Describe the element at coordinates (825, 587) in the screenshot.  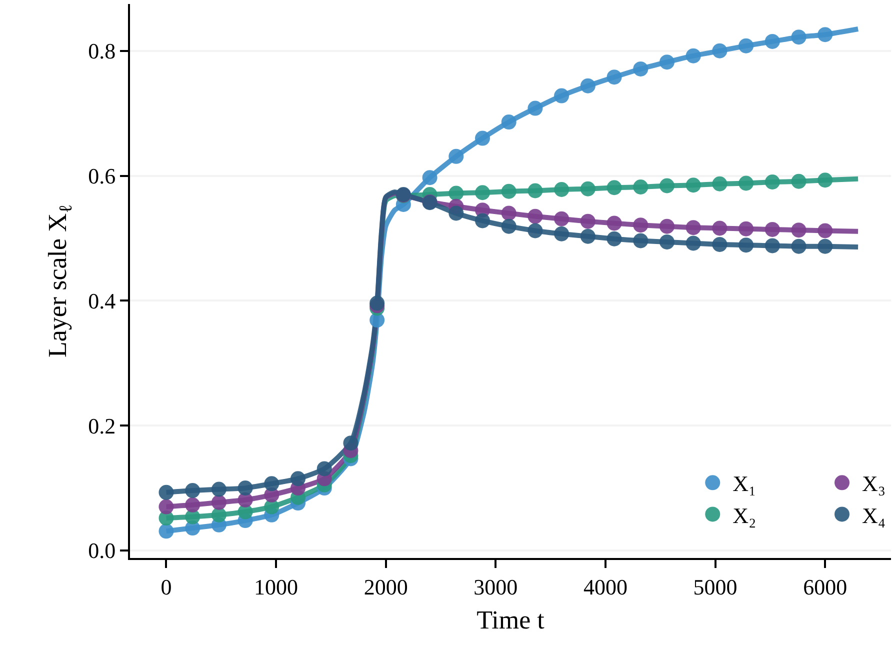
I see `x-tick-label: 6000` at that location.